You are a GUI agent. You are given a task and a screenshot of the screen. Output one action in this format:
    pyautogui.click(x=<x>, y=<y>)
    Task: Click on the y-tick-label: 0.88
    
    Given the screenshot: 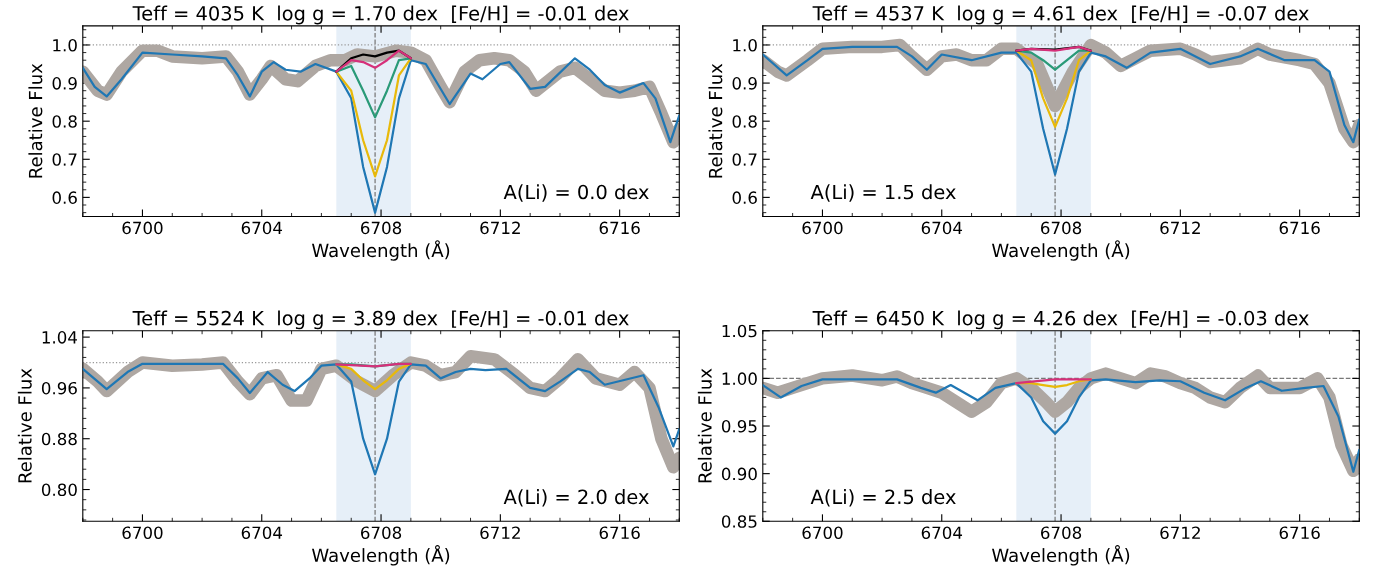 What is the action you would take?
    pyautogui.click(x=59, y=439)
    